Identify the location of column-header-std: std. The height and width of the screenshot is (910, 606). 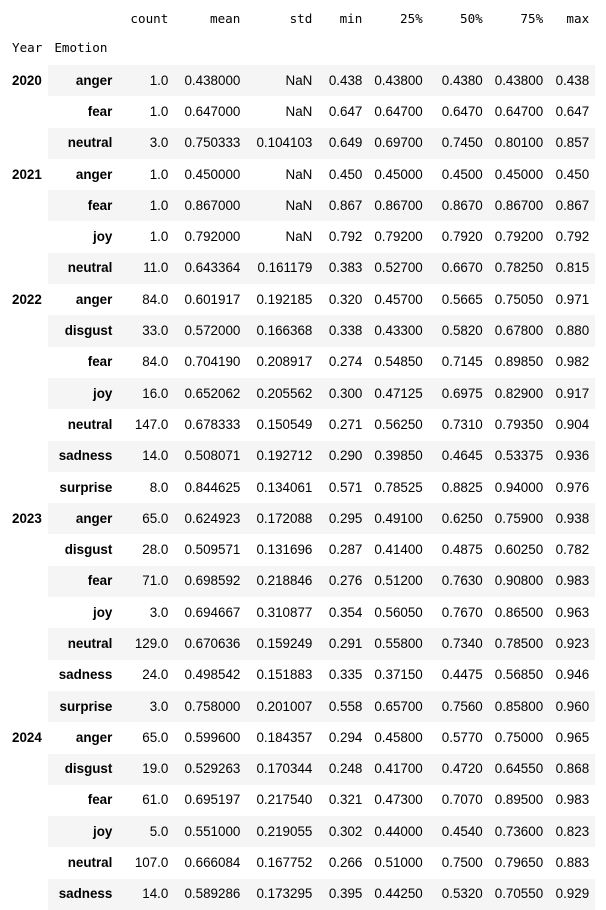
(301, 18).